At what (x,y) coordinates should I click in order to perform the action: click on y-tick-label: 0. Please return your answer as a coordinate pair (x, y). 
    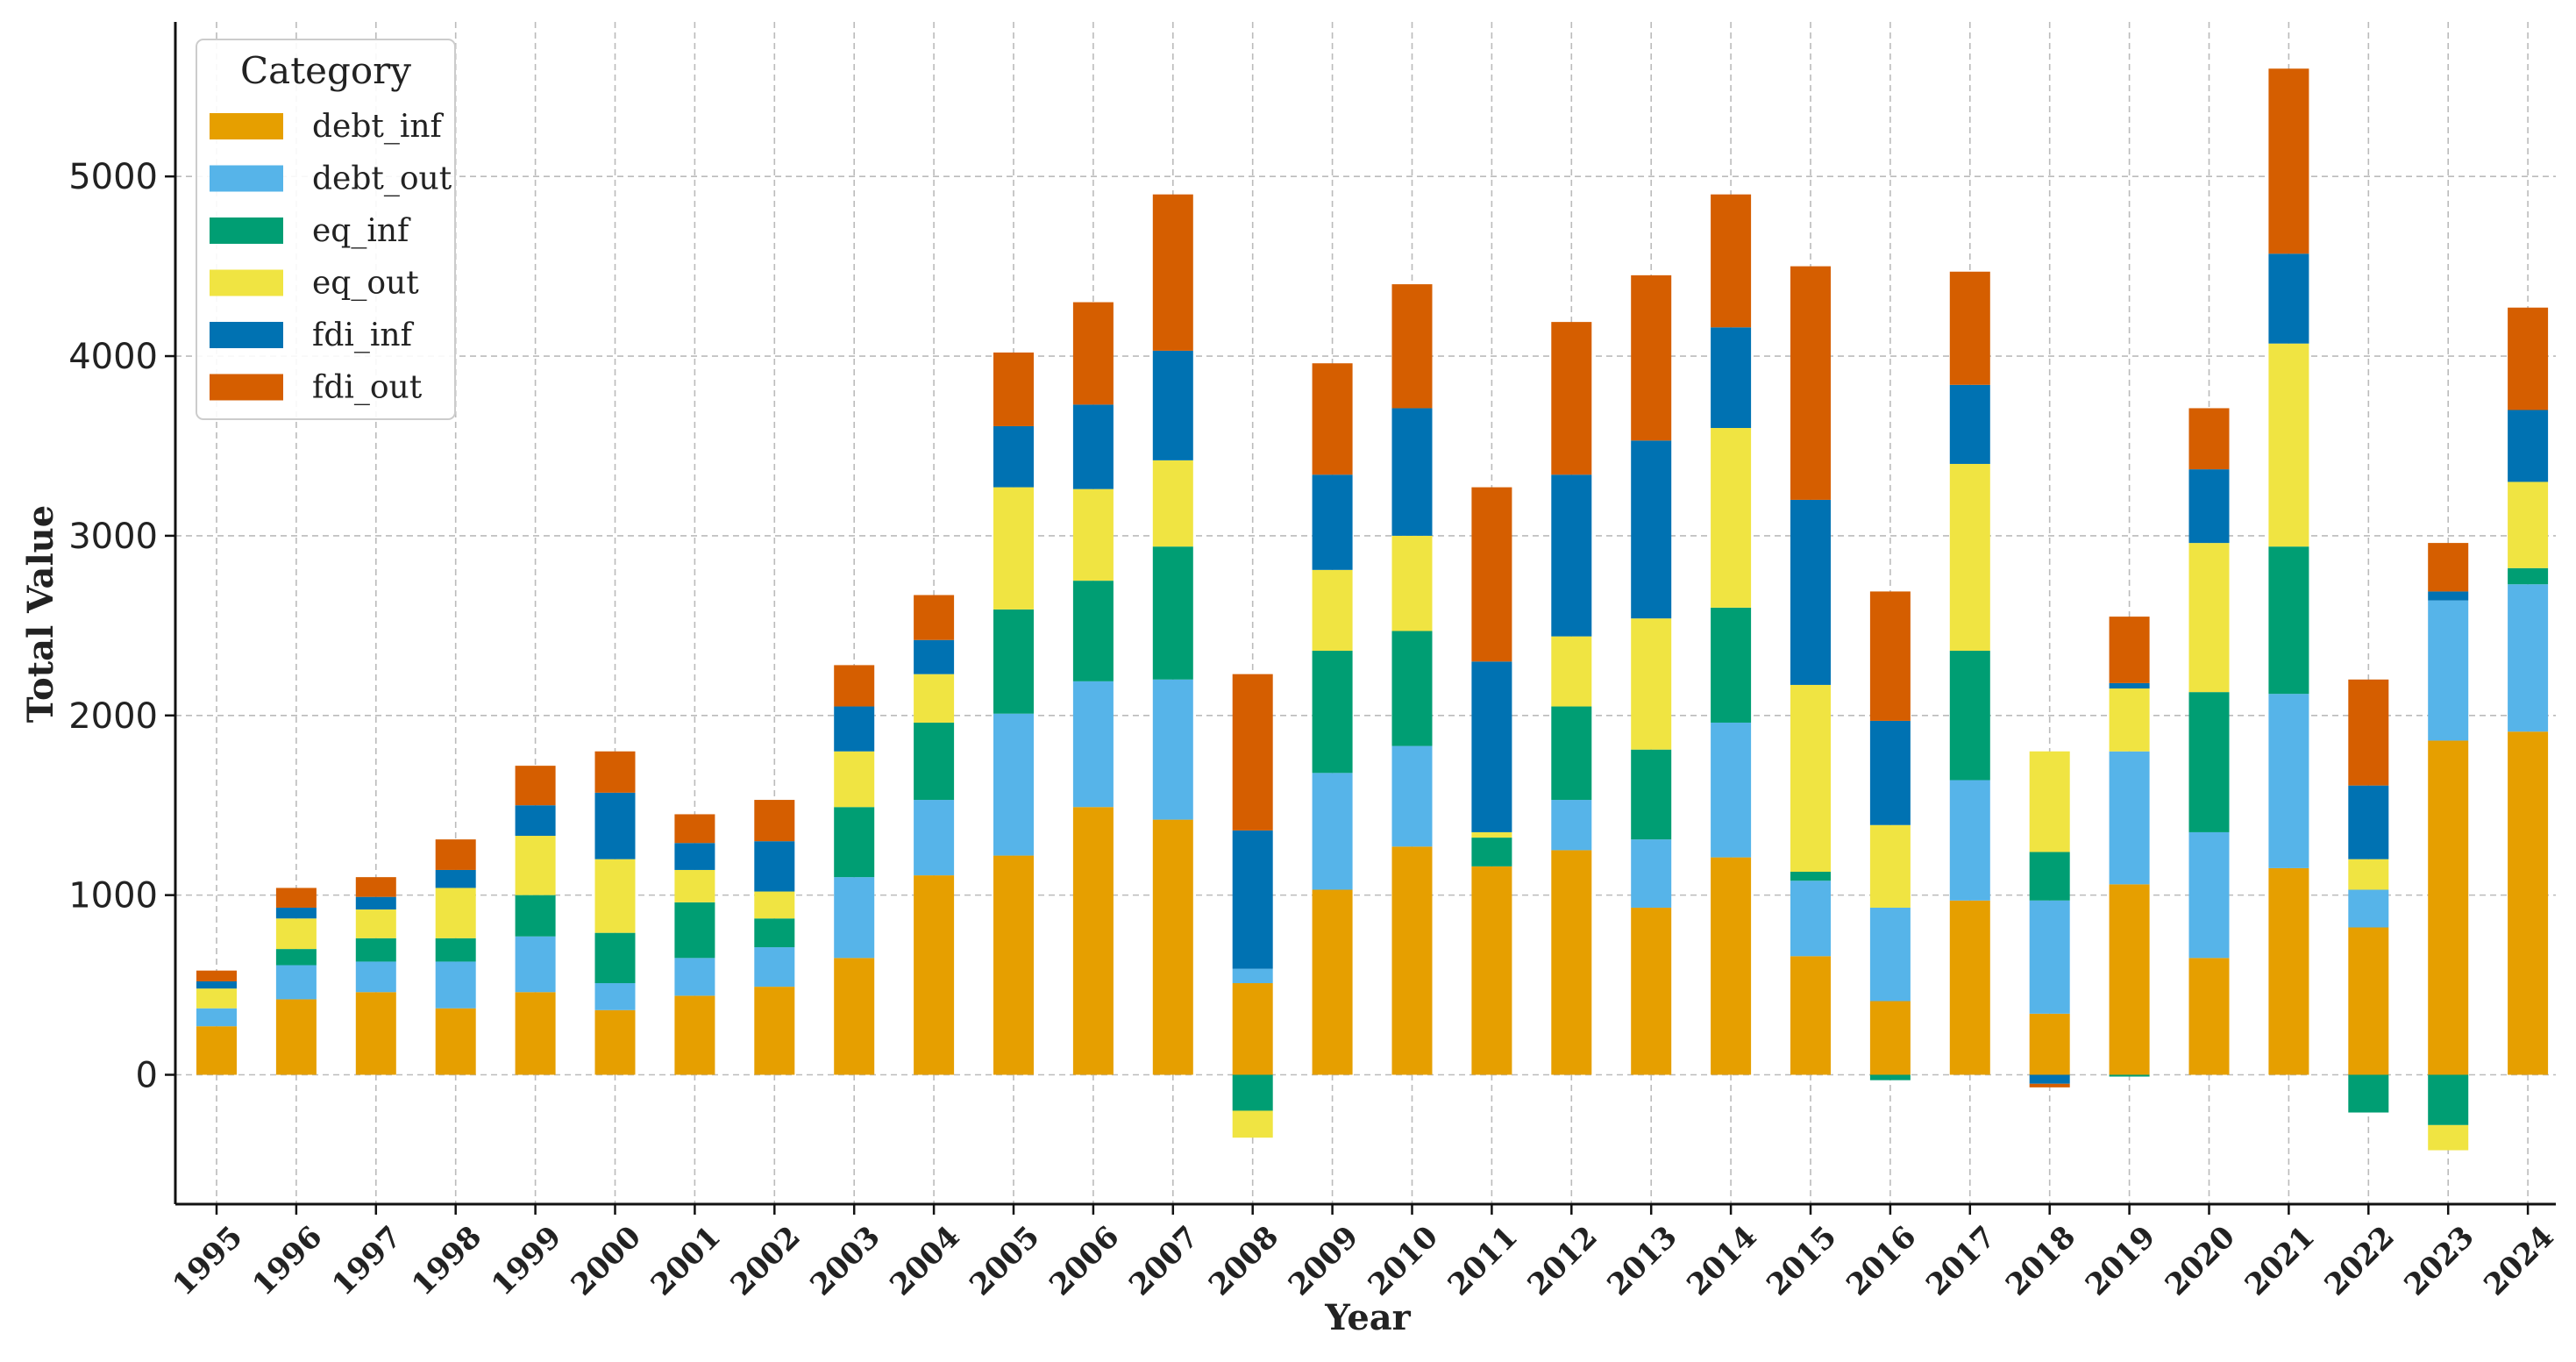
    Looking at the image, I should click on (147, 1075).